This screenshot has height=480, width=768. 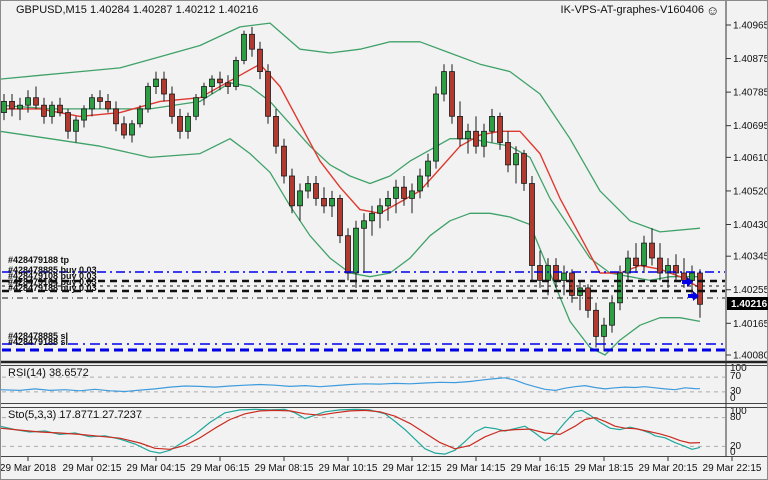 I want to click on indicator-scale-label: 70, so click(x=736, y=376).